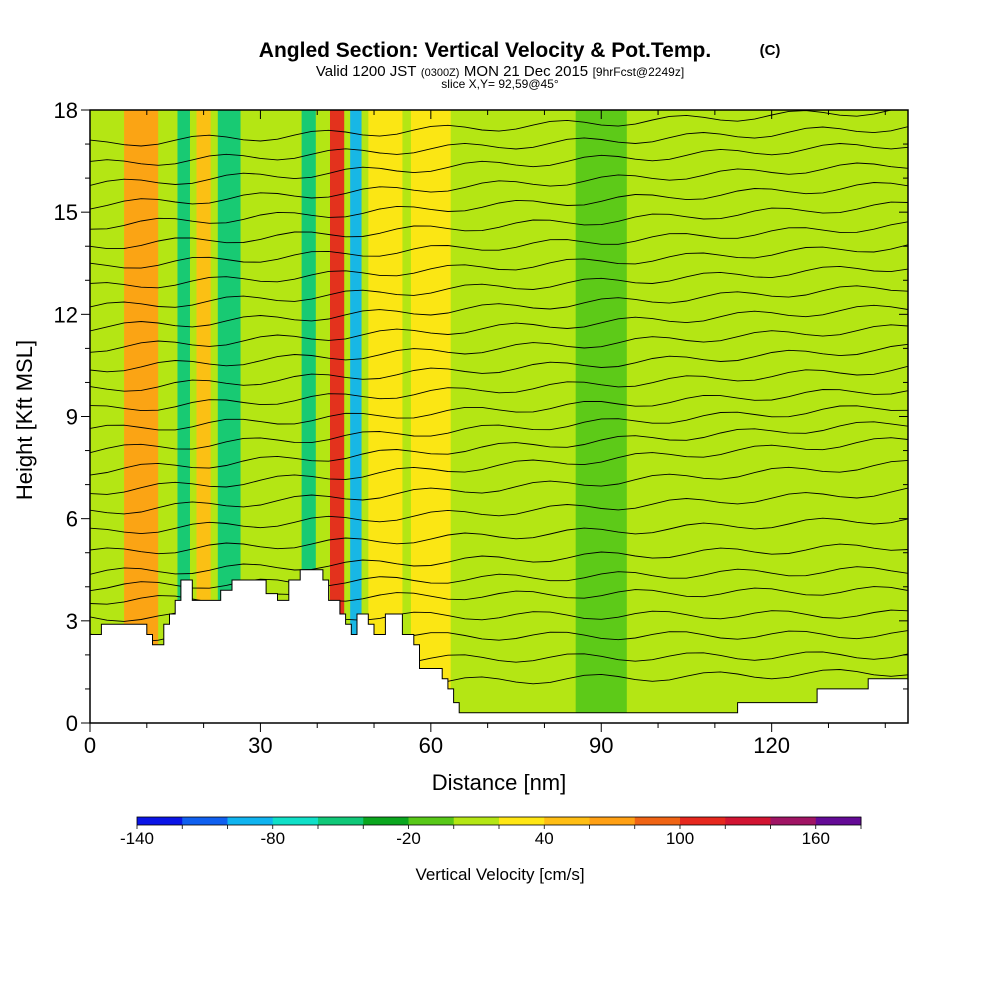  What do you see at coordinates (66, 314) in the screenshot?
I see `y-tick-label: 12` at bounding box center [66, 314].